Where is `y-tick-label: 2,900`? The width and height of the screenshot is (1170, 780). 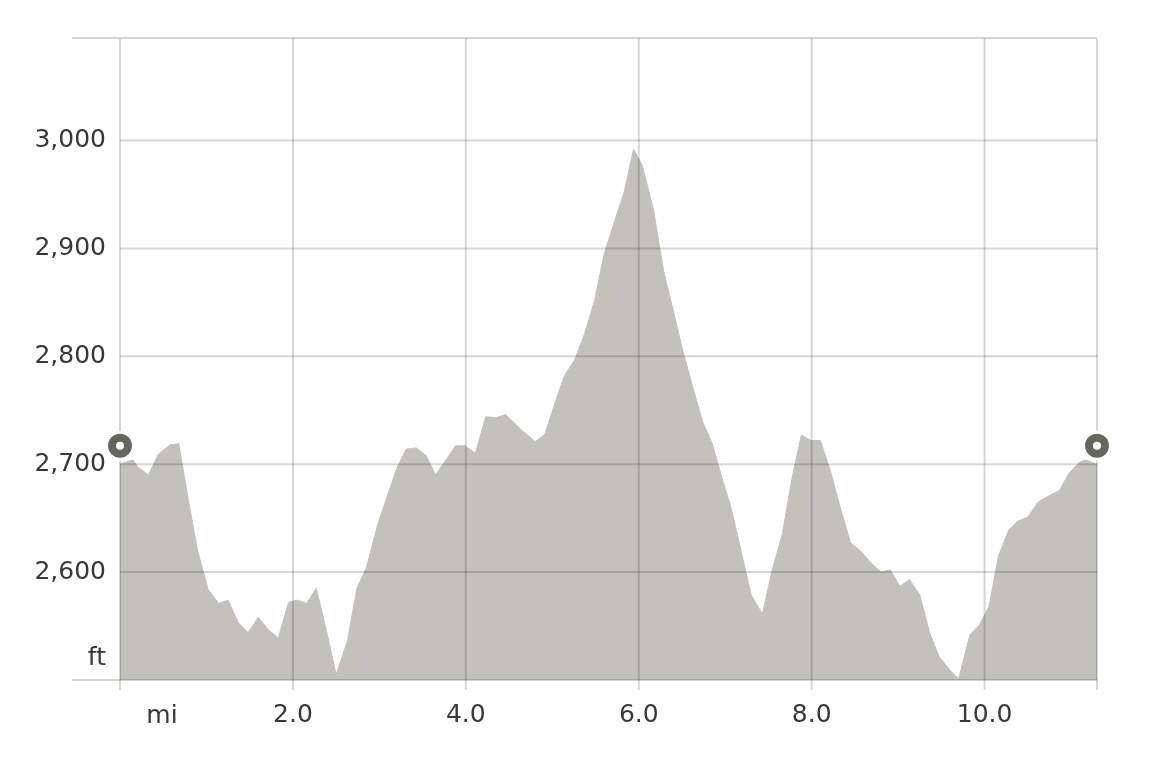
y-tick-label: 2,900 is located at coordinates (70, 246).